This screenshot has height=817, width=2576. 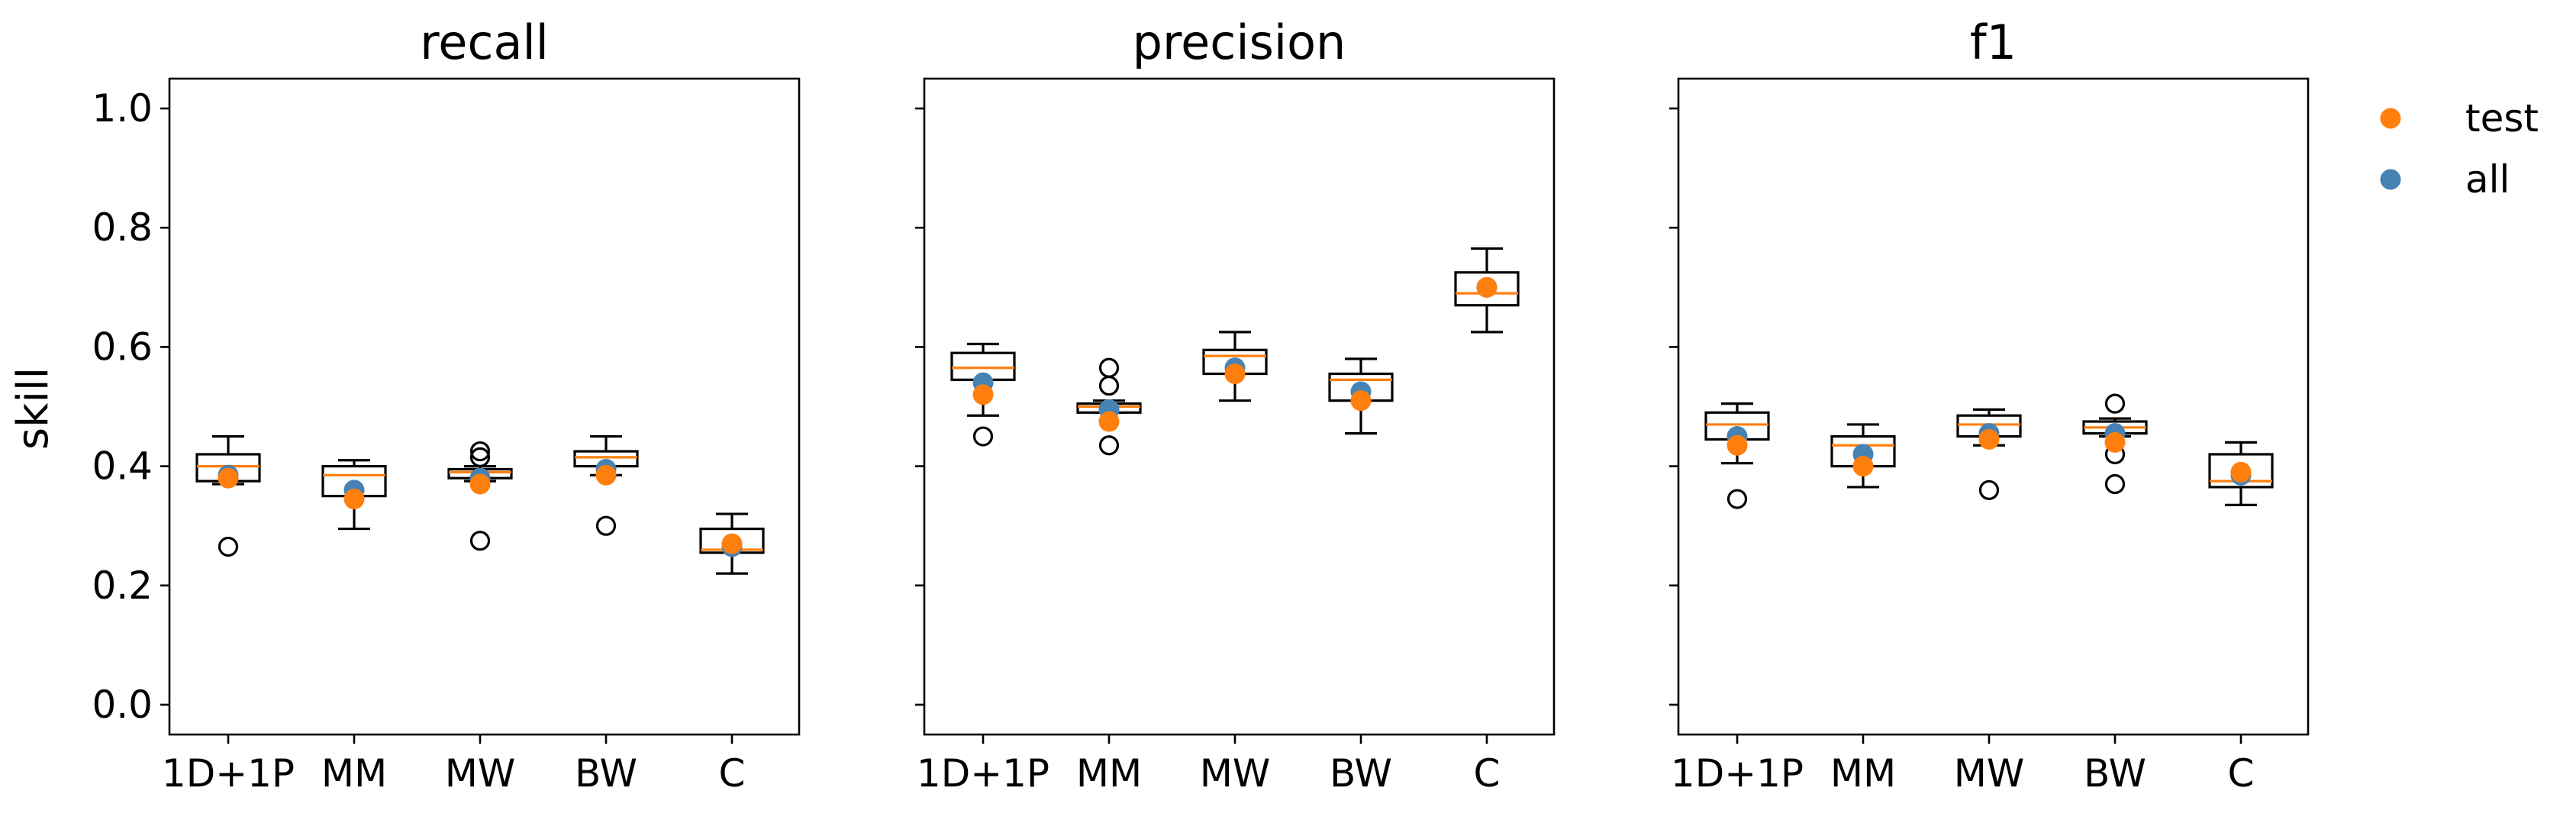 What do you see at coordinates (122, 347) in the screenshot?
I see `y-tick-label: 0.6` at bounding box center [122, 347].